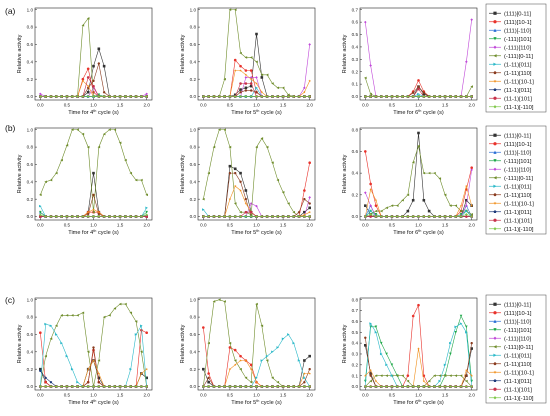 The image size is (550, 416). What do you see at coordinates (183, 53) in the screenshot?
I see `y-axis-label: Relative activity` at bounding box center [183, 53].